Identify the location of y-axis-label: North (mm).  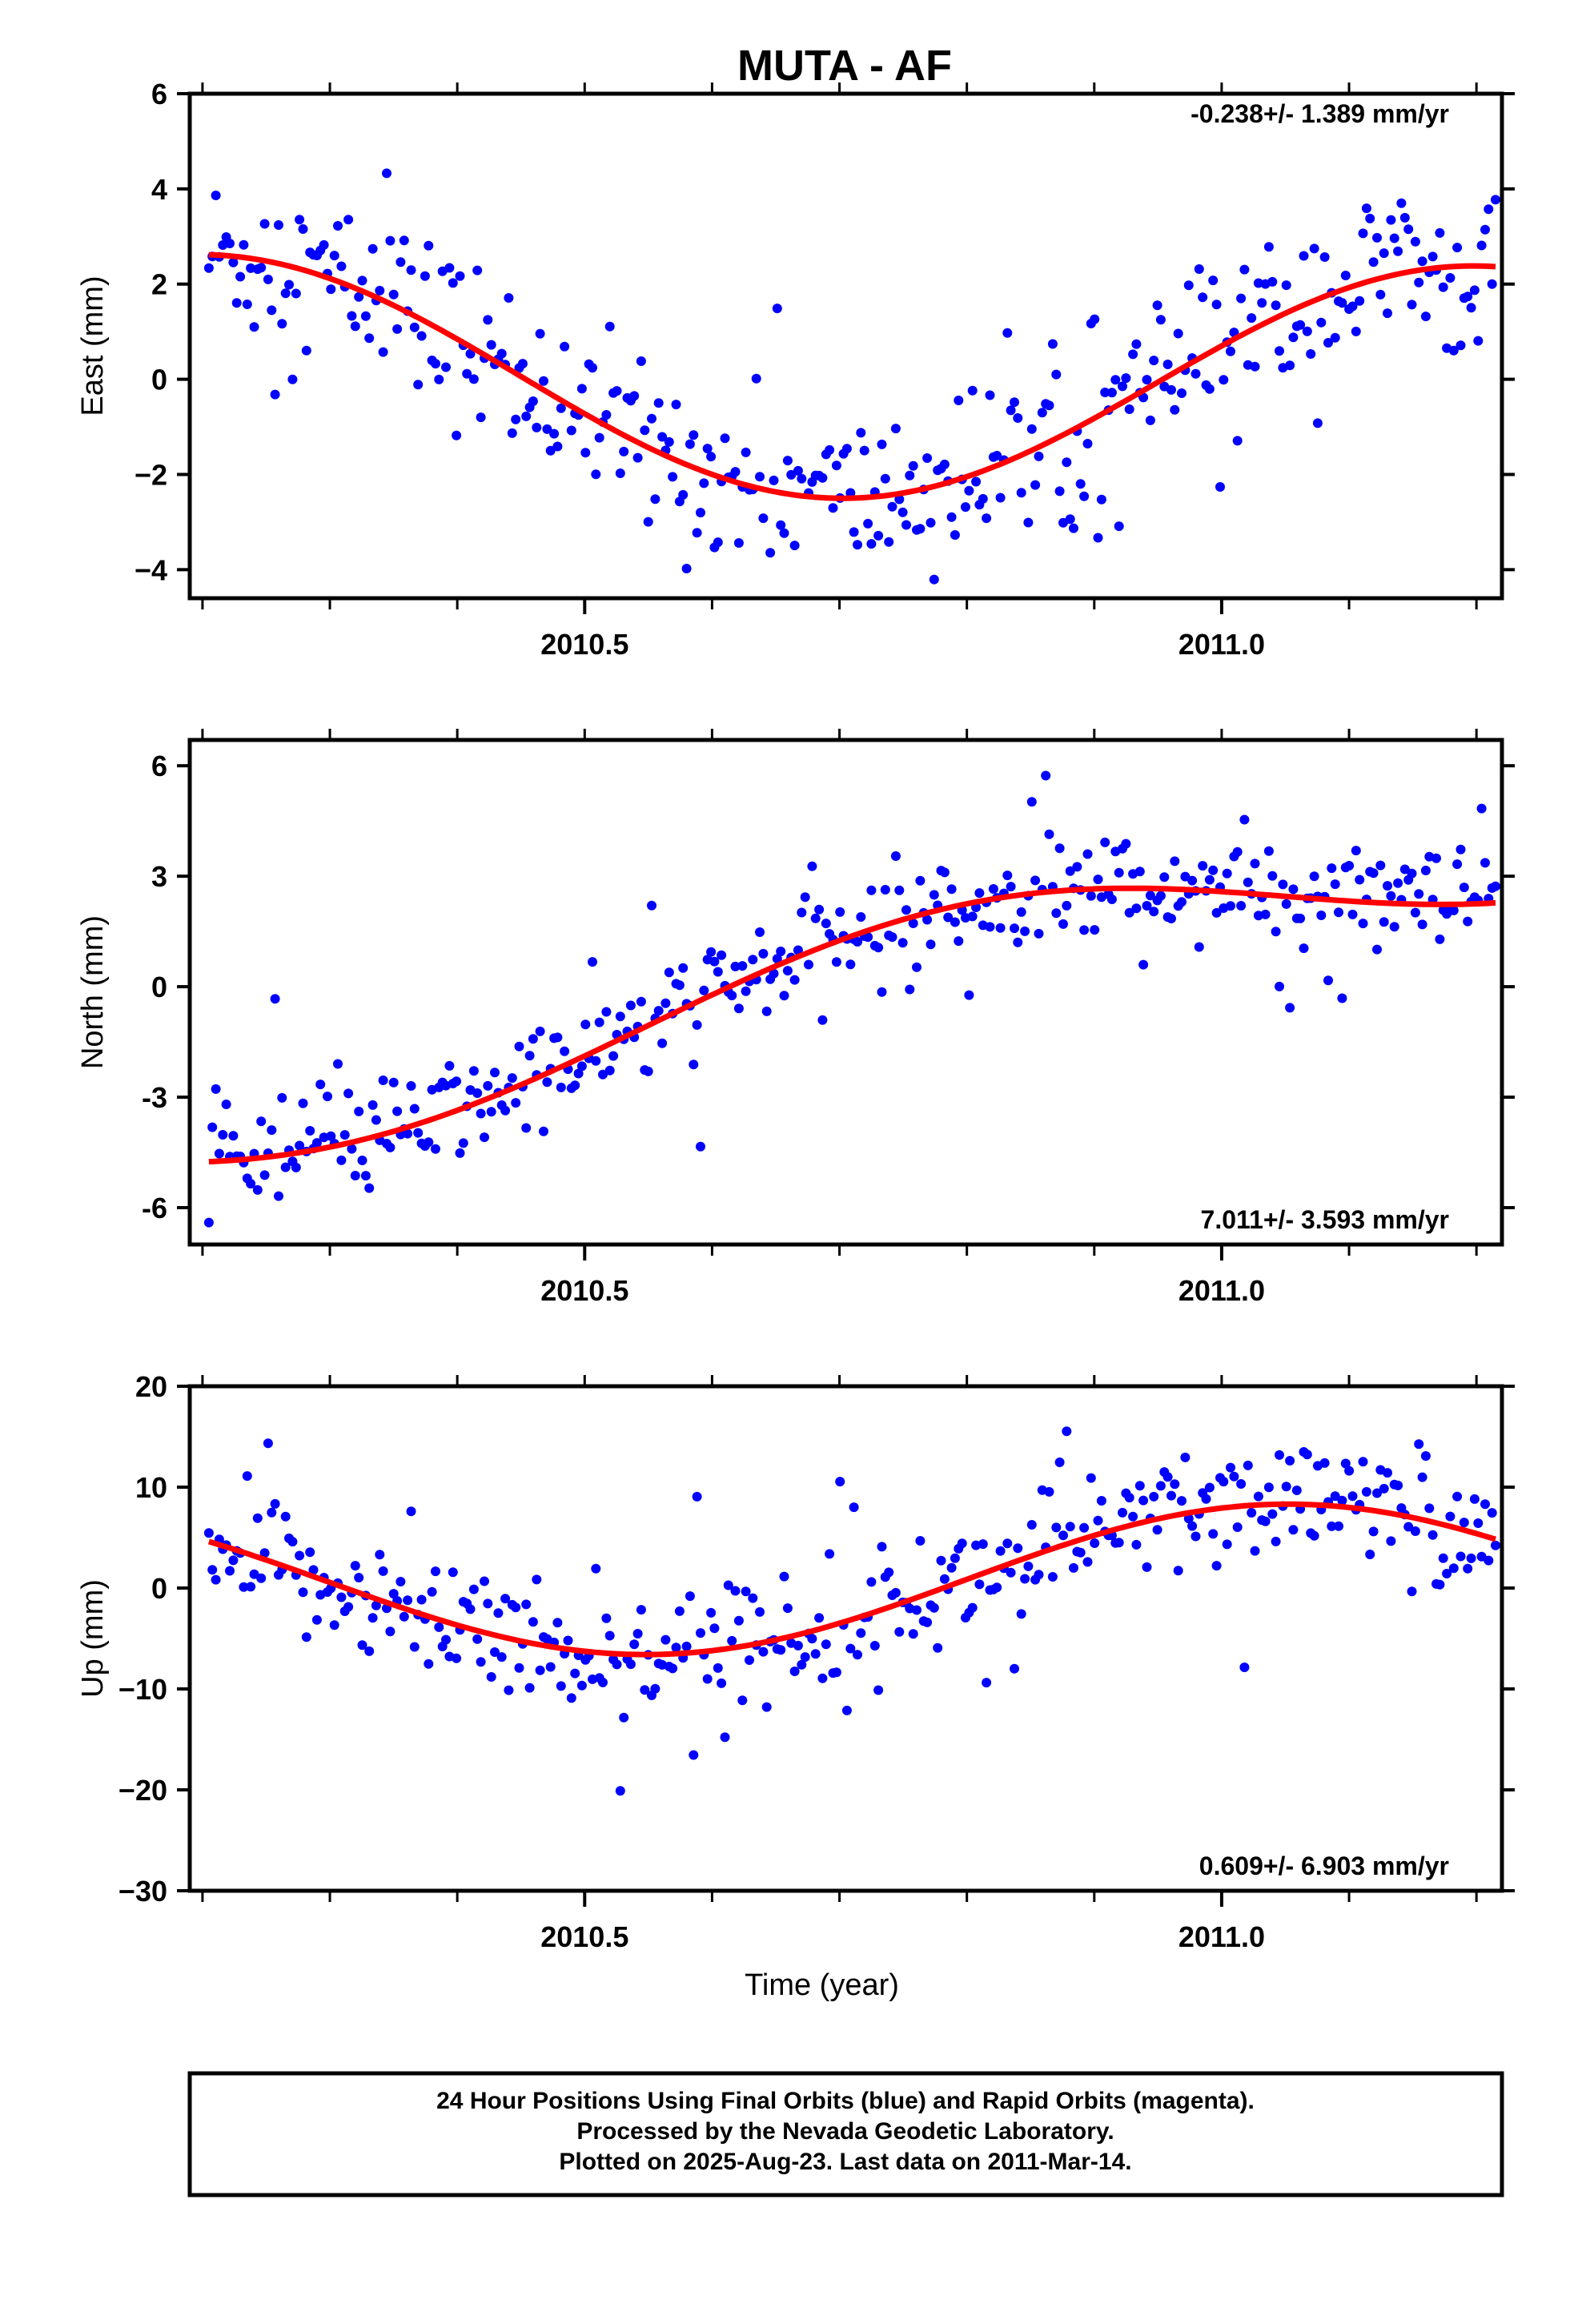
(93, 992).